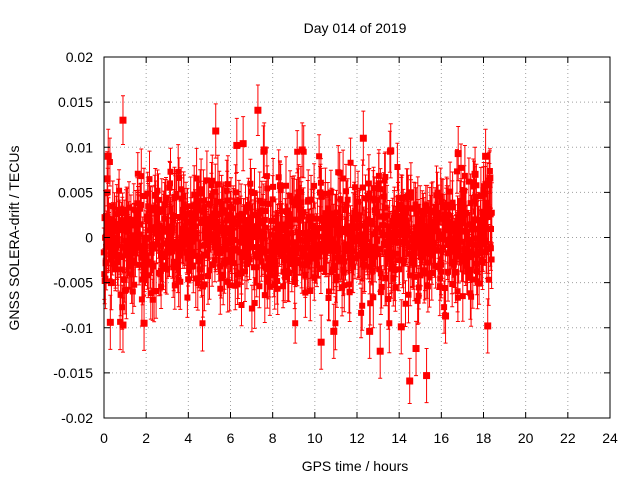 This screenshot has width=640, height=480. I want to click on y-tick-label: -0.01, so click(77, 328).